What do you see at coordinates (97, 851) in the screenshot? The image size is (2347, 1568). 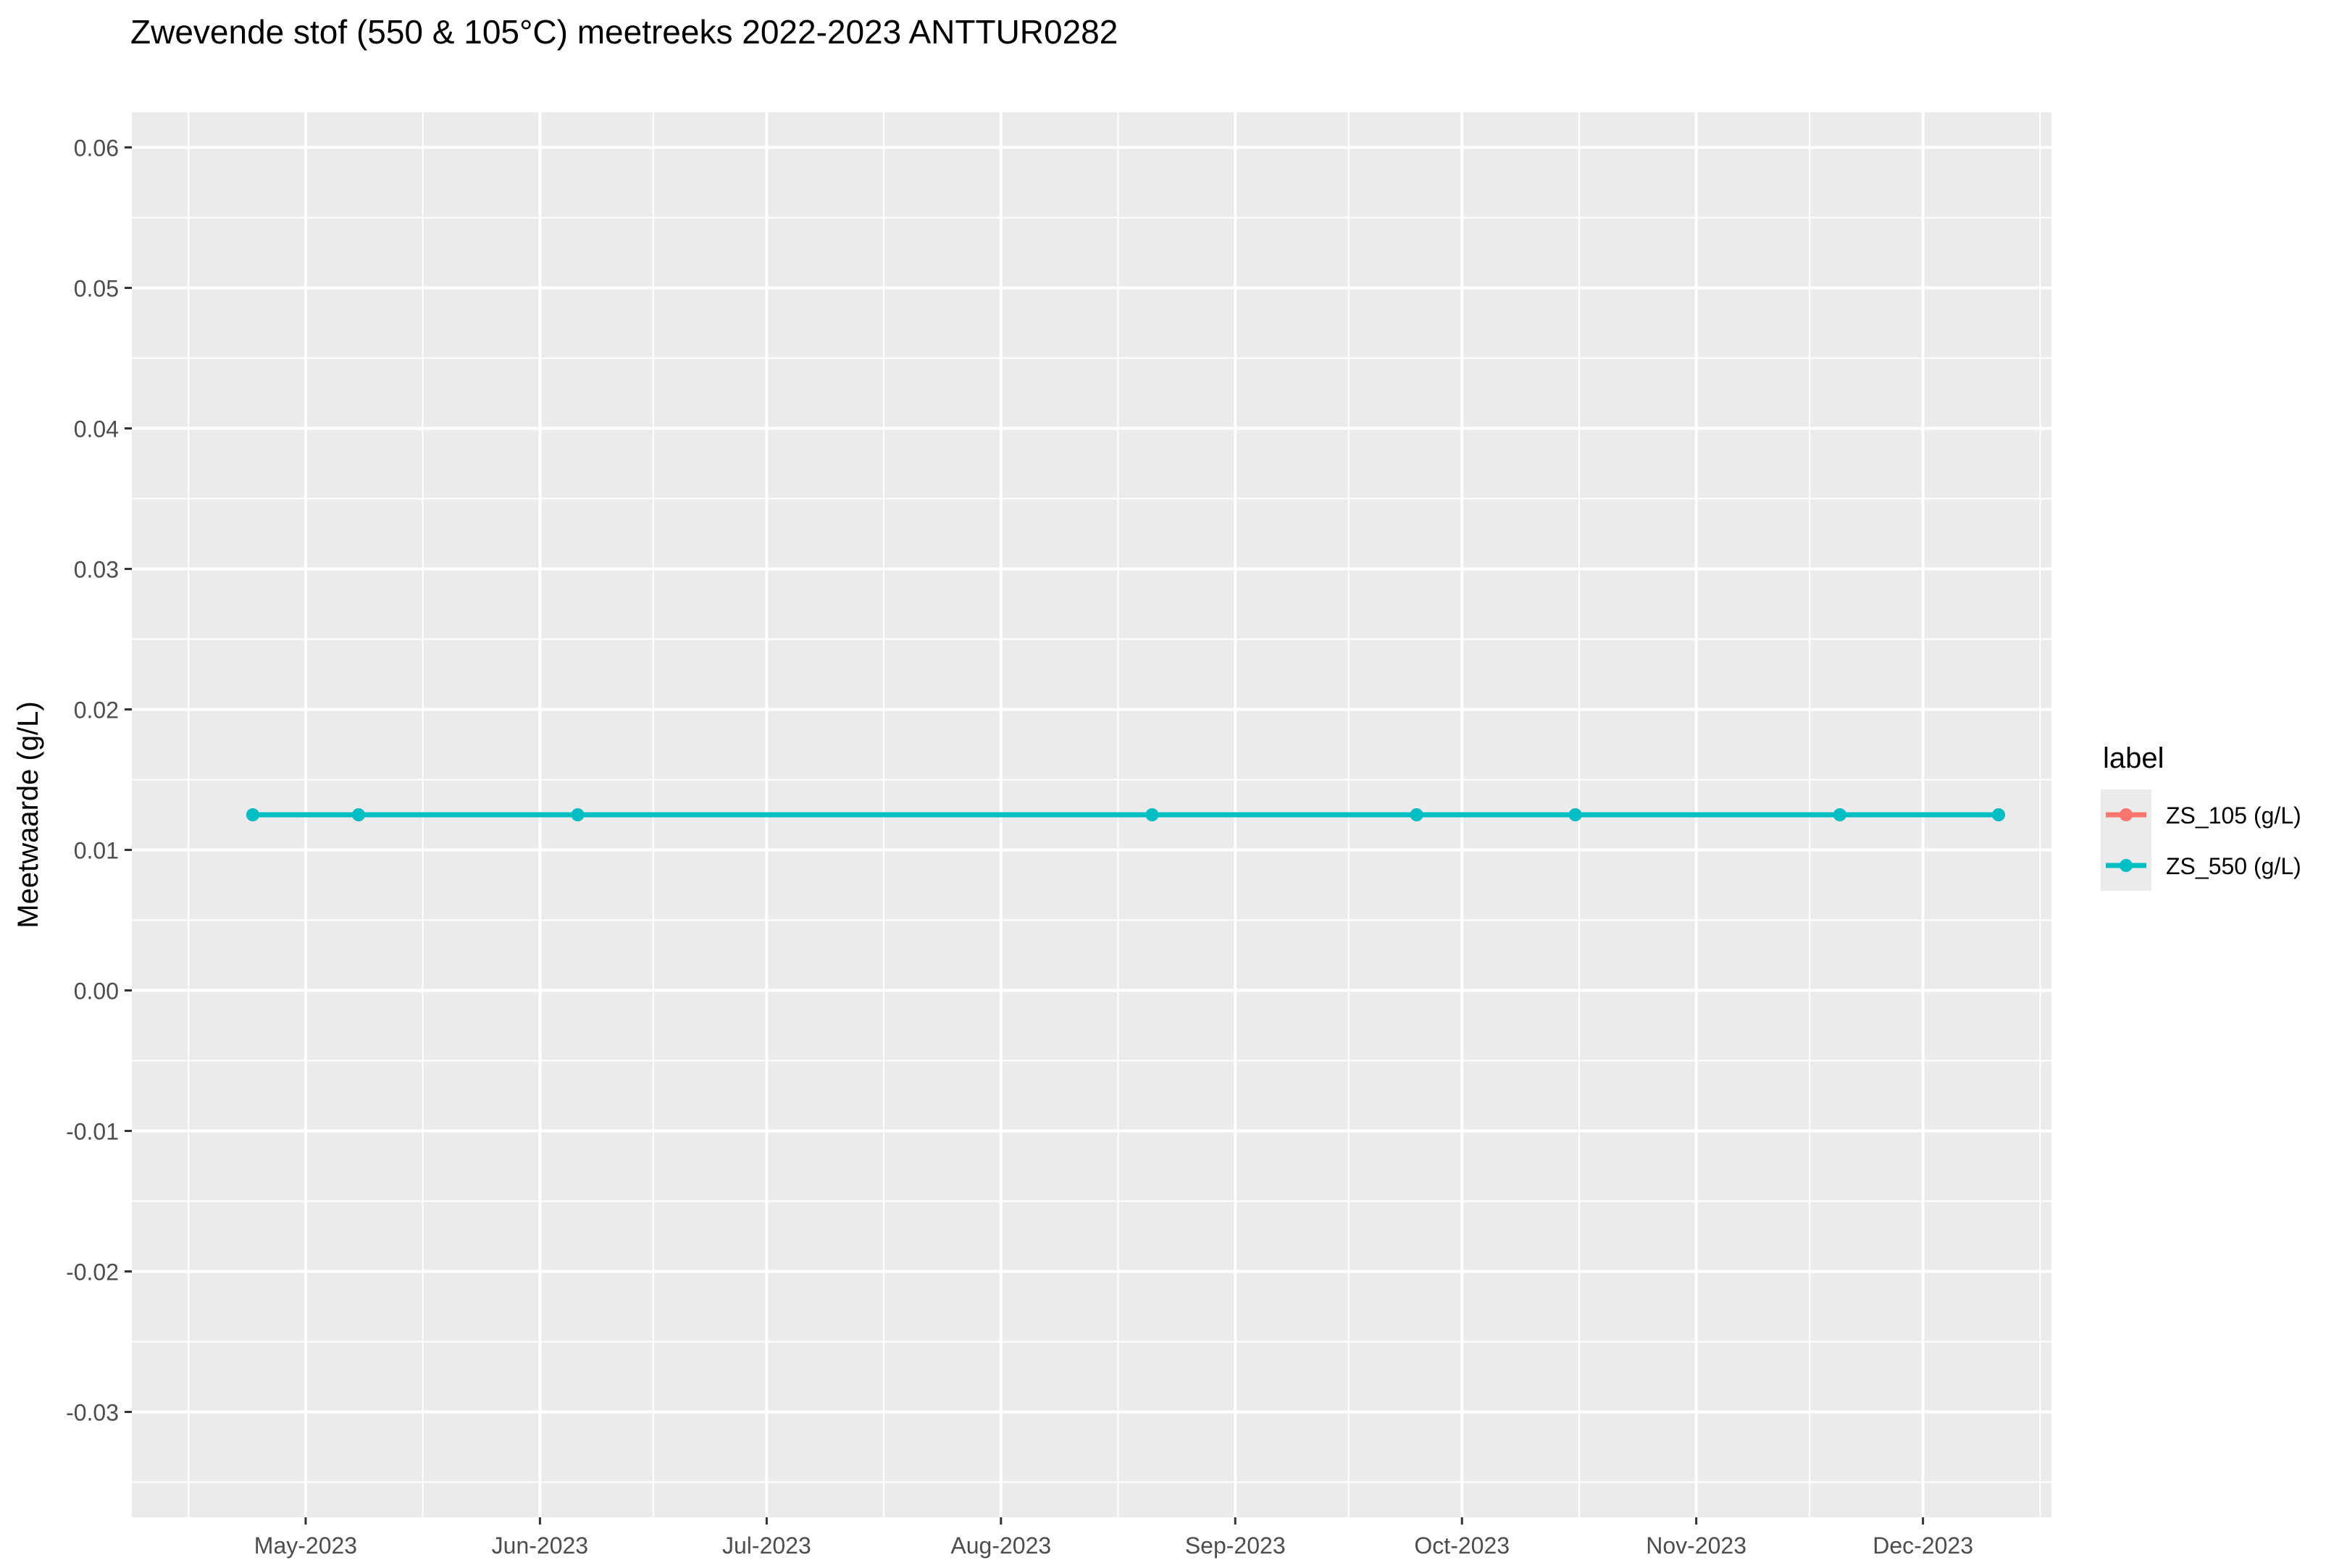 I see `y-tick-label: 0.01` at bounding box center [97, 851].